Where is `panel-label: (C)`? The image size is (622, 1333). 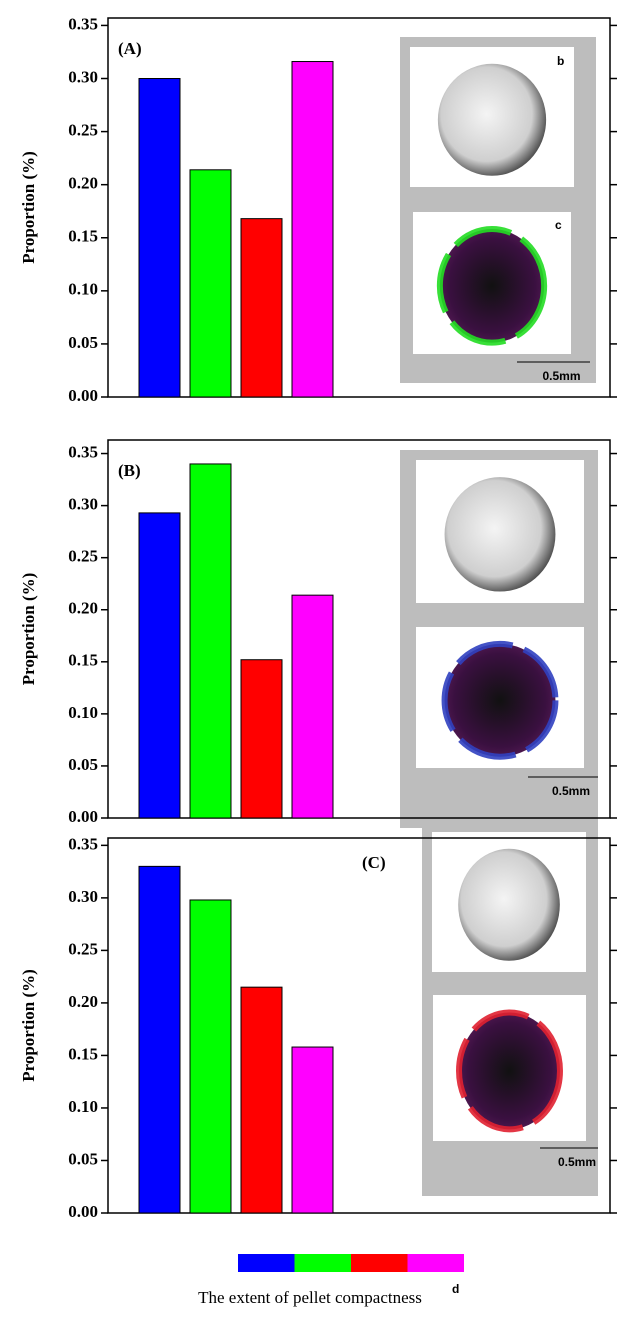
panel-label: (C) is located at coordinates (374, 862).